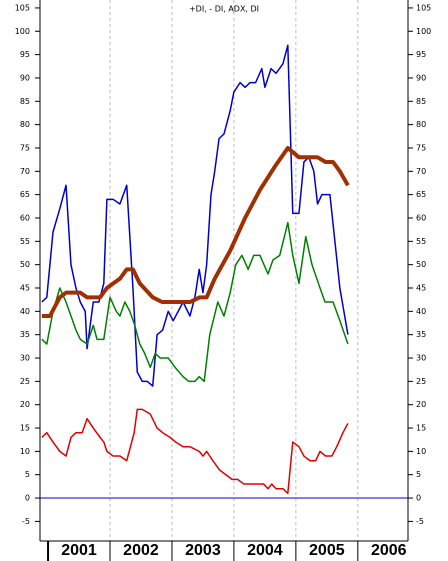  What do you see at coordinates (25, 54) in the screenshot?
I see `y-tick-label: 95` at bounding box center [25, 54].